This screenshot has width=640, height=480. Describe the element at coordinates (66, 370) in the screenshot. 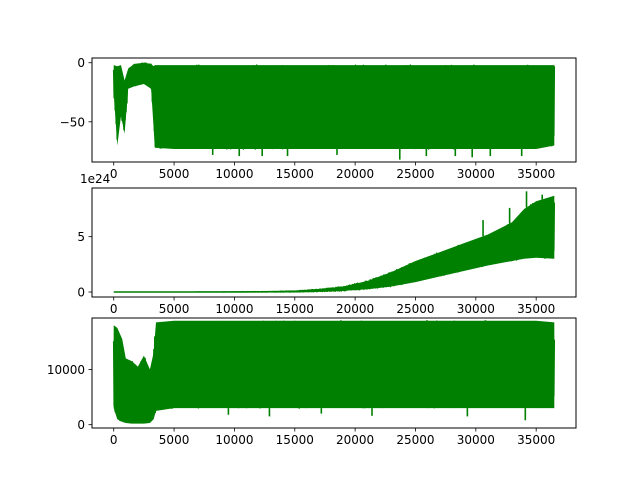

I see `y-tick-label: 10000` at that location.